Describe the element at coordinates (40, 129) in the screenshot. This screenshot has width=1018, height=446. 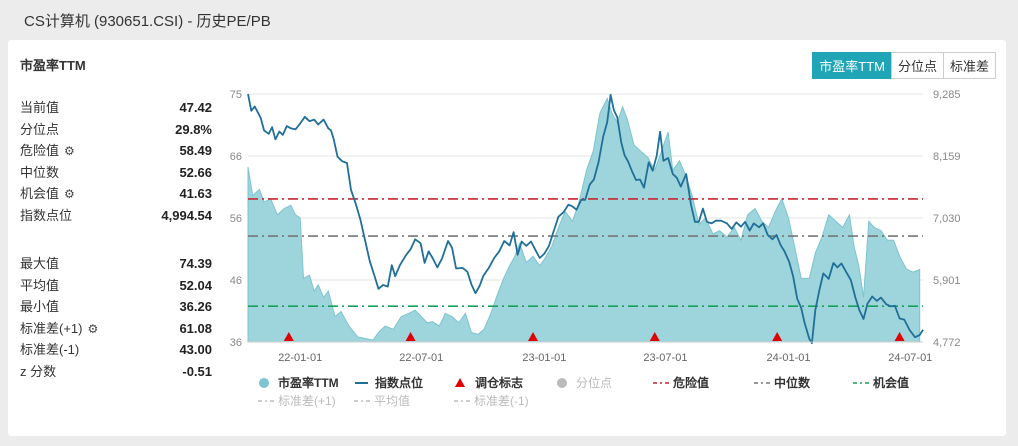
I see `stat-label: 分位点` at that location.